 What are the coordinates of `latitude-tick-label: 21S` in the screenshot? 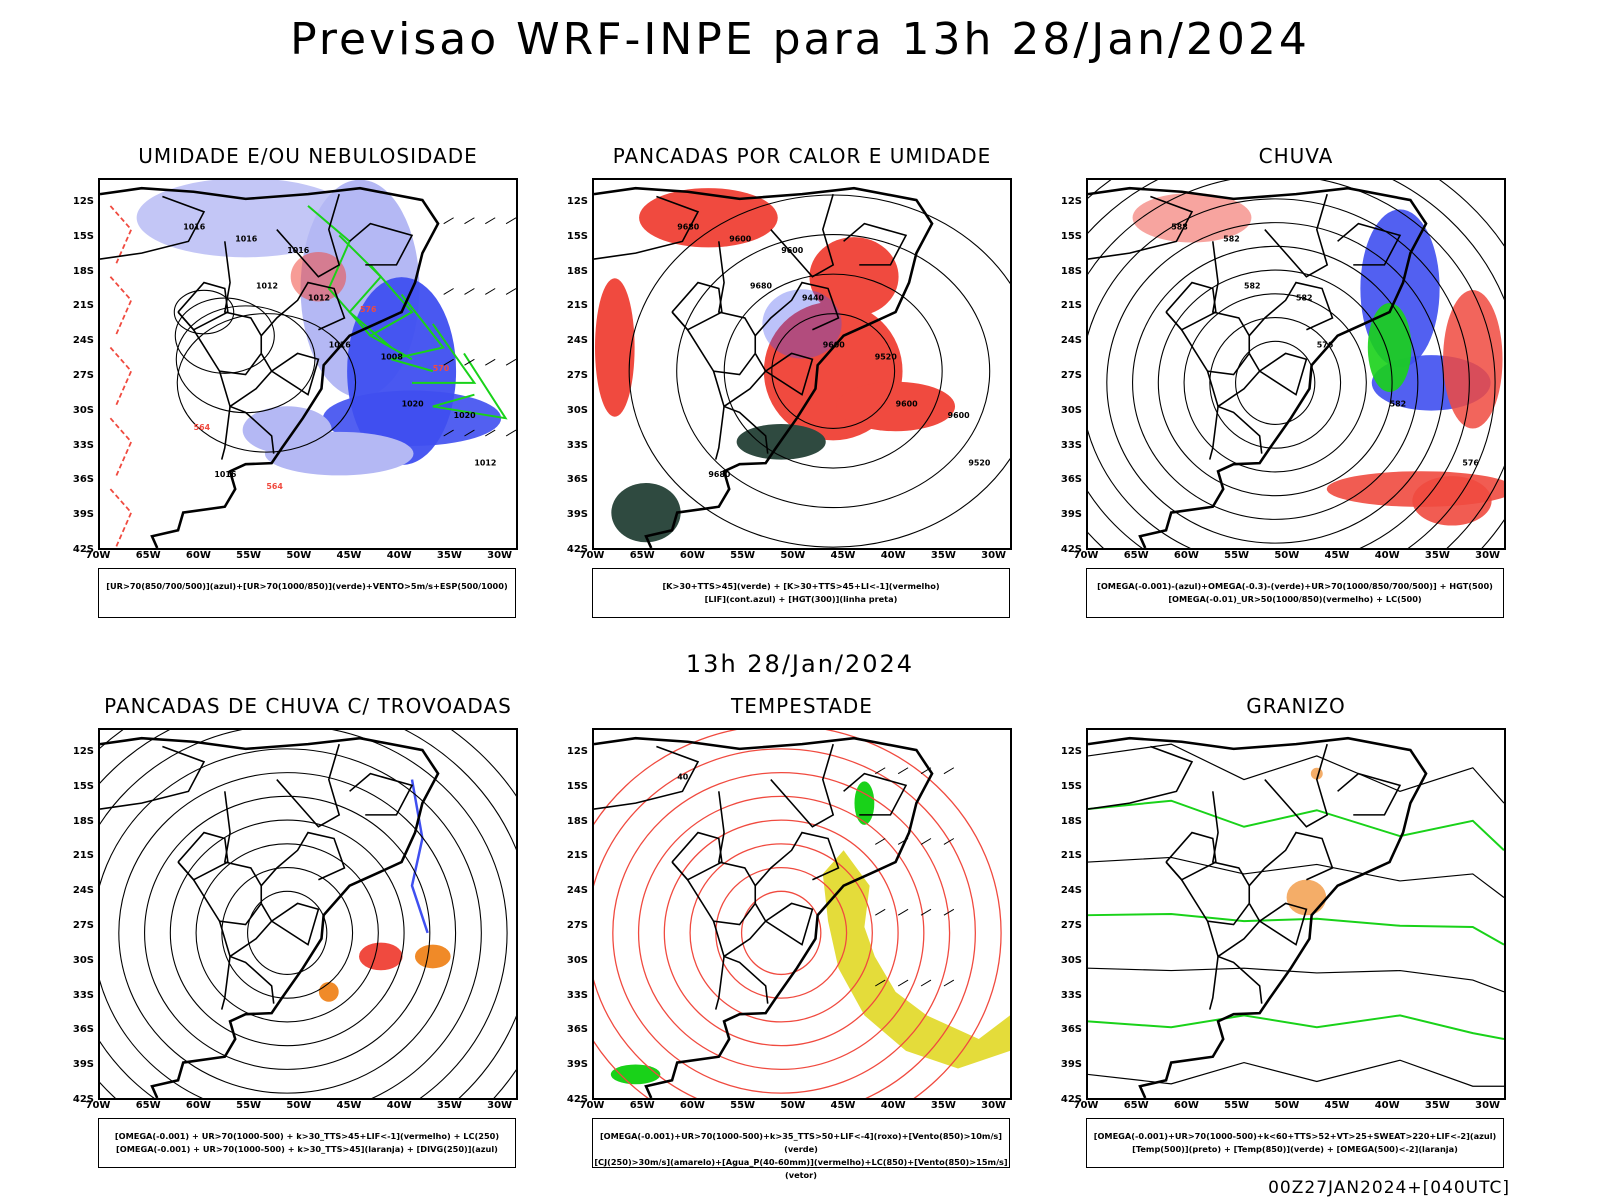 It's located at (1071, 306).